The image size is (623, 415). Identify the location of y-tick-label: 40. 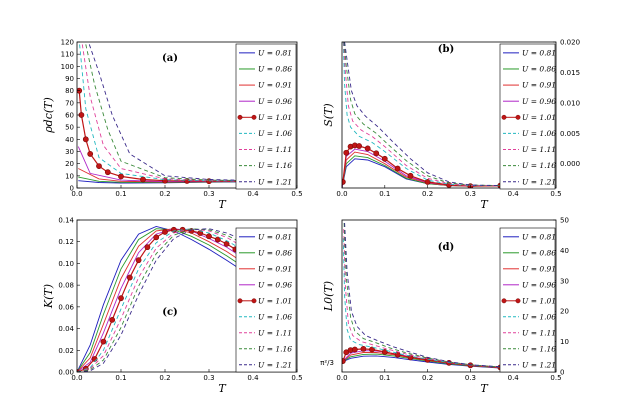
(69, 140).